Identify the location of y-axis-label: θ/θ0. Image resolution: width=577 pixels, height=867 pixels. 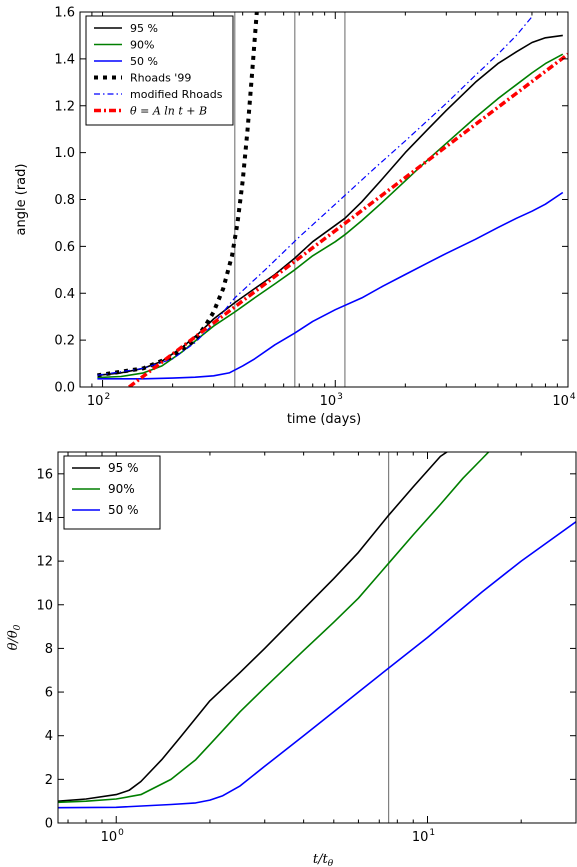
(14, 637).